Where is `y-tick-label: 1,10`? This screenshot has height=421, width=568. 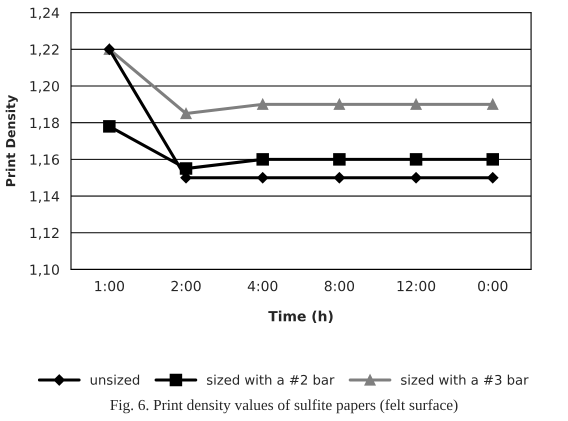
y-tick-label: 1,10 is located at coordinates (44, 270).